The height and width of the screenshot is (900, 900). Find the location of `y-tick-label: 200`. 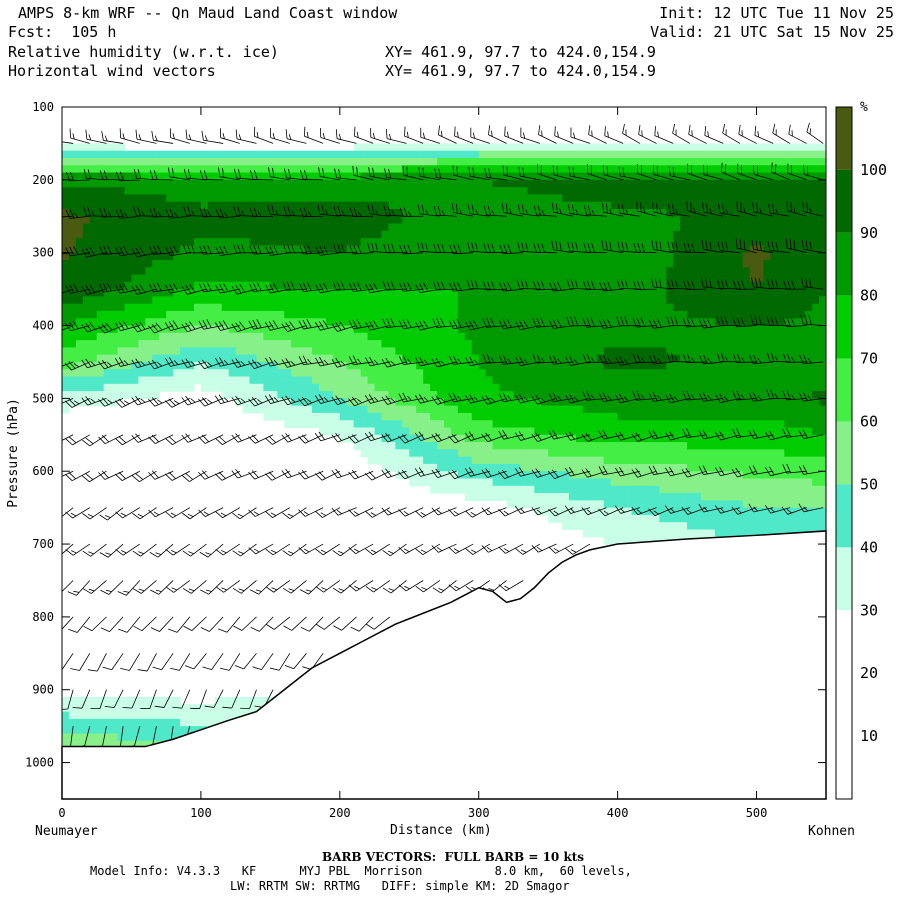

y-tick-label: 200 is located at coordinates (43, 180).